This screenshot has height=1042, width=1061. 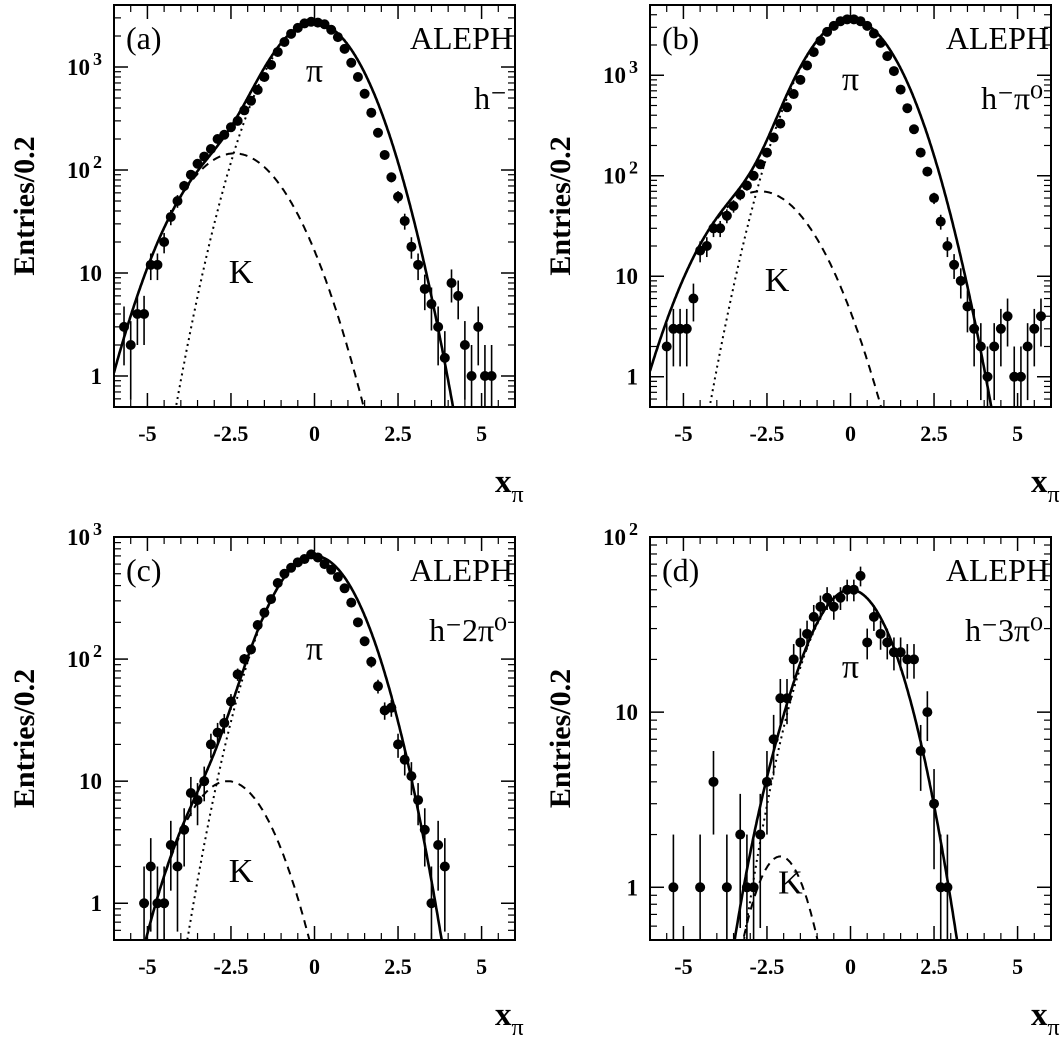 What do you see at coordinates (84, 64) in the screenshot?
I see `y-tick-label: 10 3` at bounding box center [84, 64].